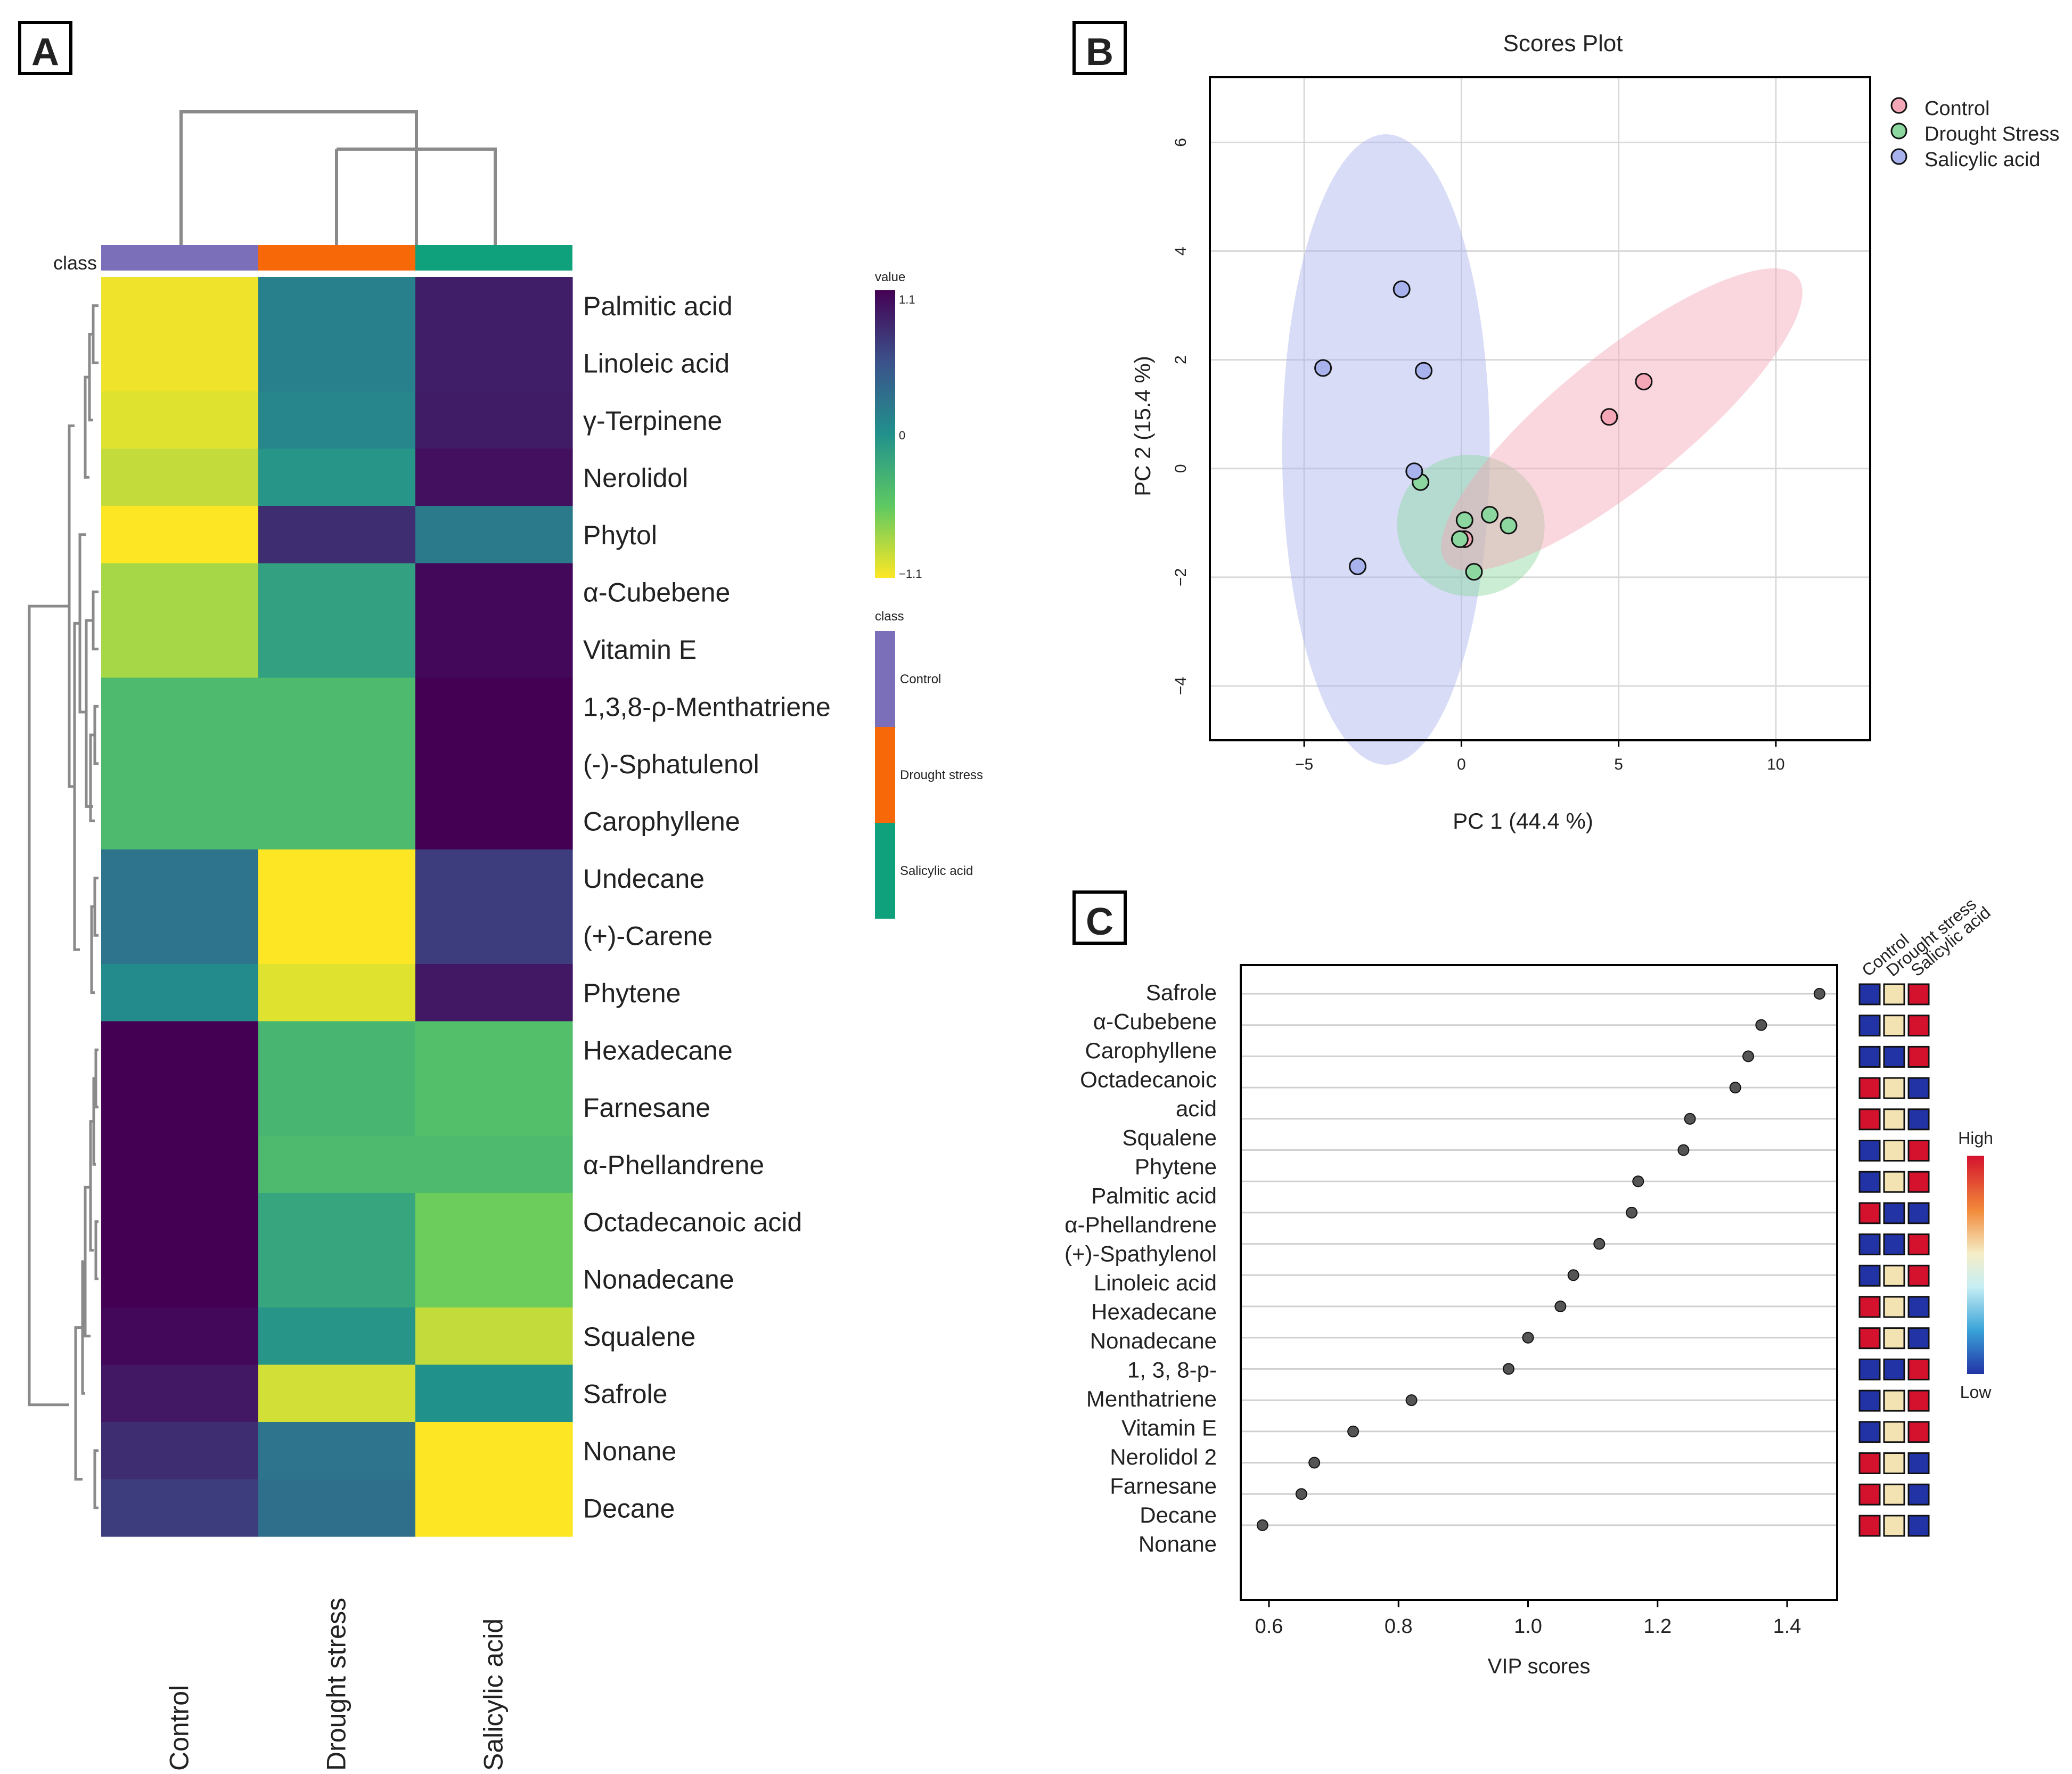 The image size is (2072, 1774). What do you see at coordinates (1170, 1138) in the screenshot?
I see `vip-category-label: Squalene` at bounding box center [1170, 1138].